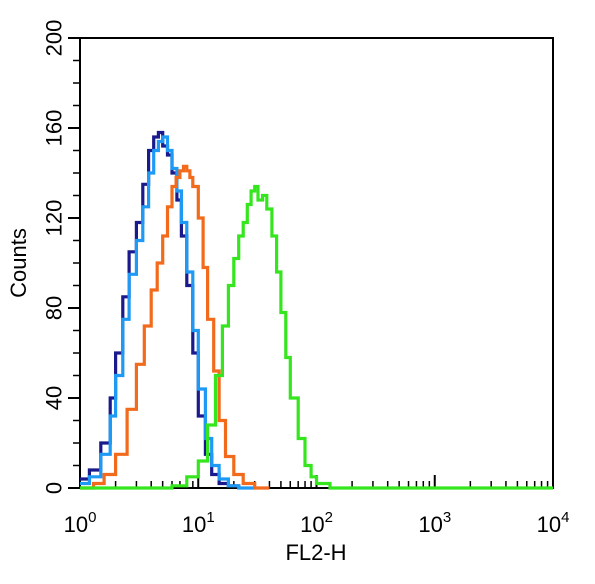 This screenshot has height=584, width=595. What do you see at coordinates (54, 398) in the screenshot?
I see `y-tick-label: 40` at bounding box center [54, 398].